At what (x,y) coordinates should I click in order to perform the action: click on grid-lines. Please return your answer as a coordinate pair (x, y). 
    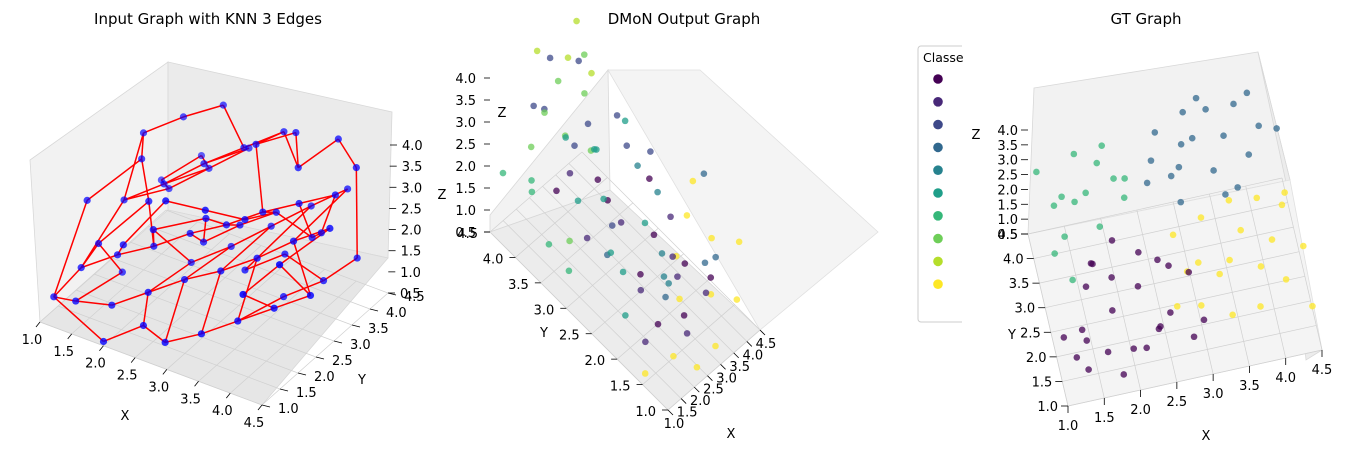
    Looking at the image, I should click on (625, 281).